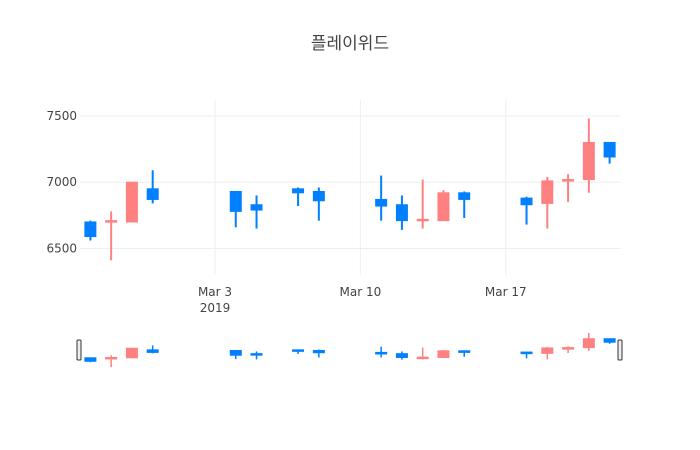 This screenshot has width=700, height=450. What do you see at coordinates (620, 350) in the screenshot?
I see `range-slider-right-handle` at bounding box center [620, 350].